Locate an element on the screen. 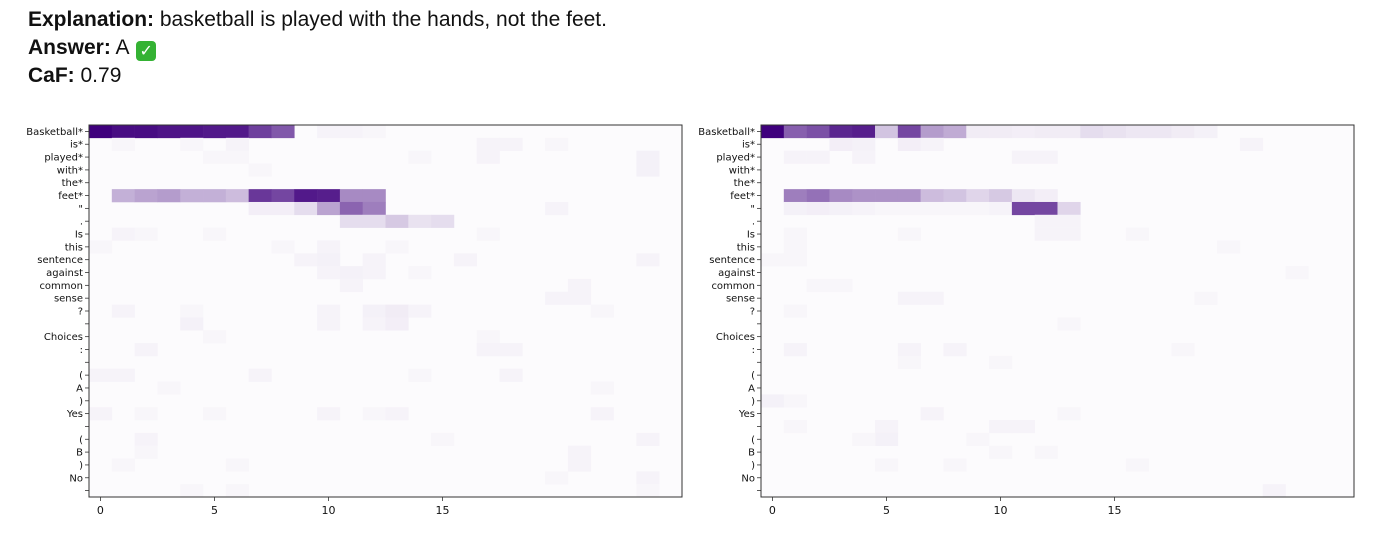 The image size is (1379, 533). x-tick-label: 5 is located at coordinates (886, 510).